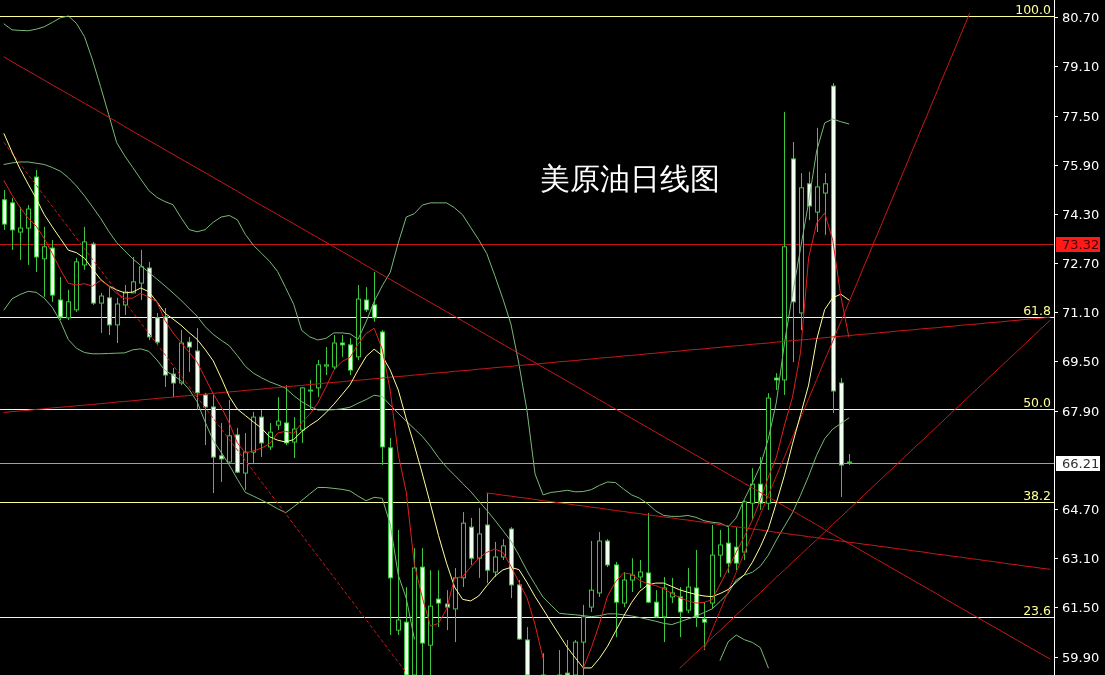  What do you see at coordinates (1081, 558) in the screenshot?
I see `y-tick-label: 63.10` at bounding box center [1081, 558].